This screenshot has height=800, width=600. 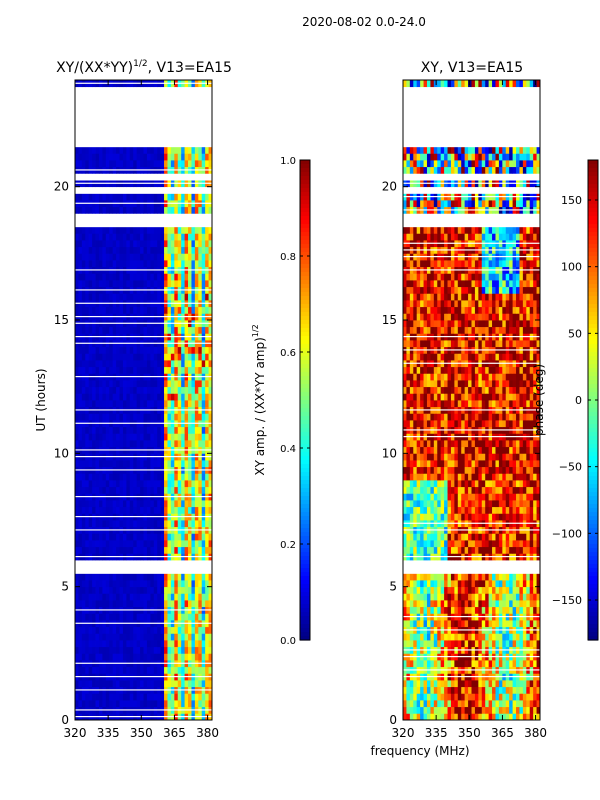 I want to click on flagged-line, so click(x=143, y=677).